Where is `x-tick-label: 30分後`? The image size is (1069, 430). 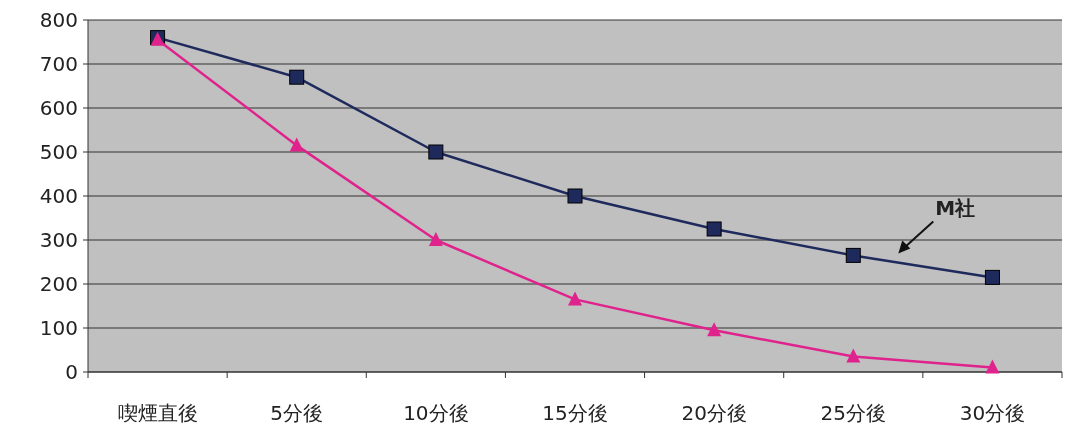 x-tick-label: 30分後 is located at coordinates (992, 413).